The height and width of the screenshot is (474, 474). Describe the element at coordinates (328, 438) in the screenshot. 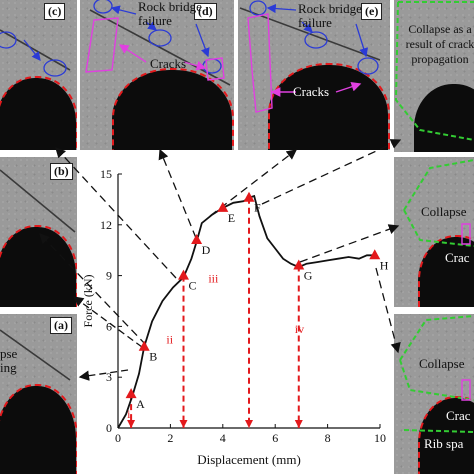

I see `x-tick-label: 8` at that location.